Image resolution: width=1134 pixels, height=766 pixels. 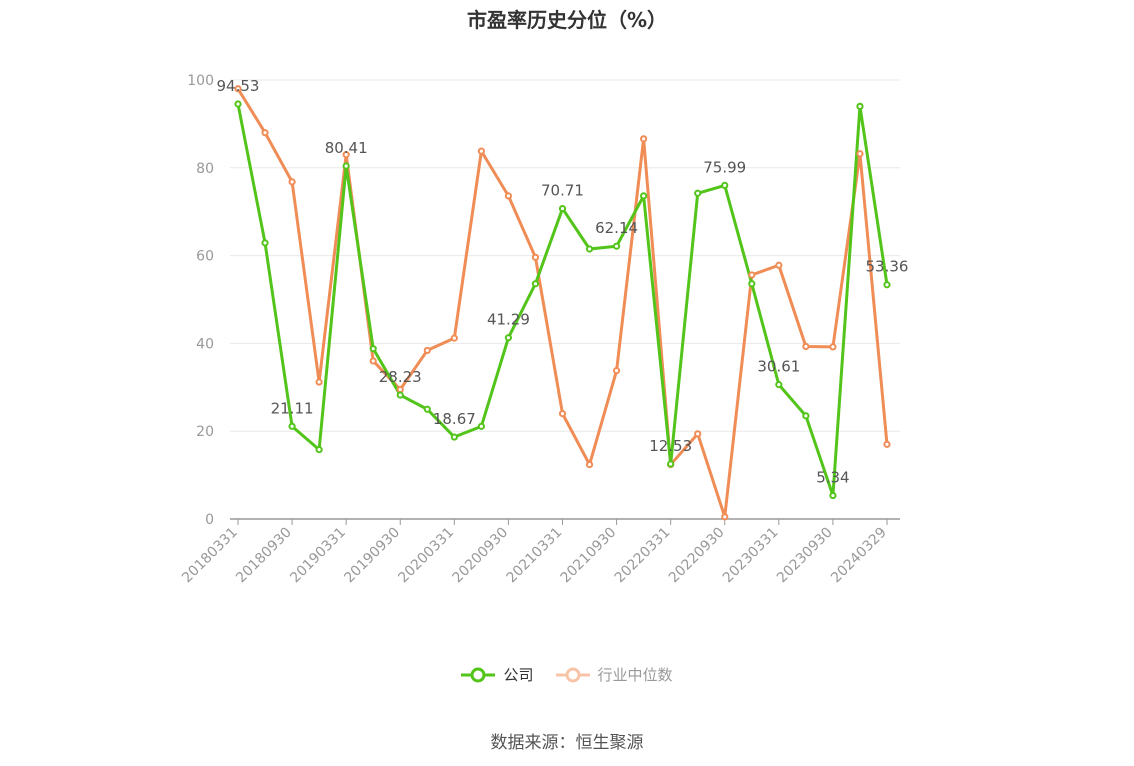 What do you see at coordinates (643, 556) in the screenshot?
I see `x-tick-label: 20220331` at bounding box center [643, 556].